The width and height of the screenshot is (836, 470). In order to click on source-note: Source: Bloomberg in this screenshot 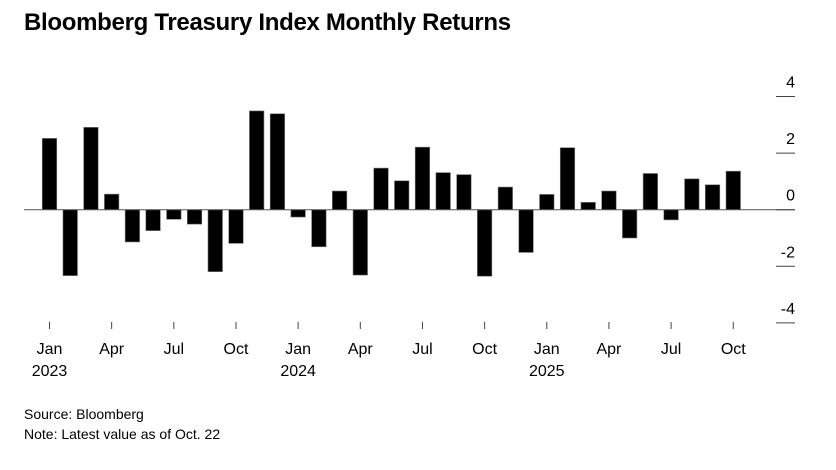, I will do `click(84, 414)`.